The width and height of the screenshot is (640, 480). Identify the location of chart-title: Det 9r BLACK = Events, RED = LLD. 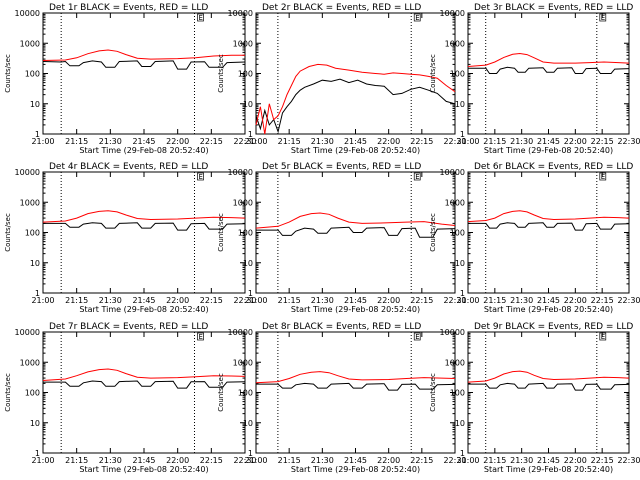
(553, 327).